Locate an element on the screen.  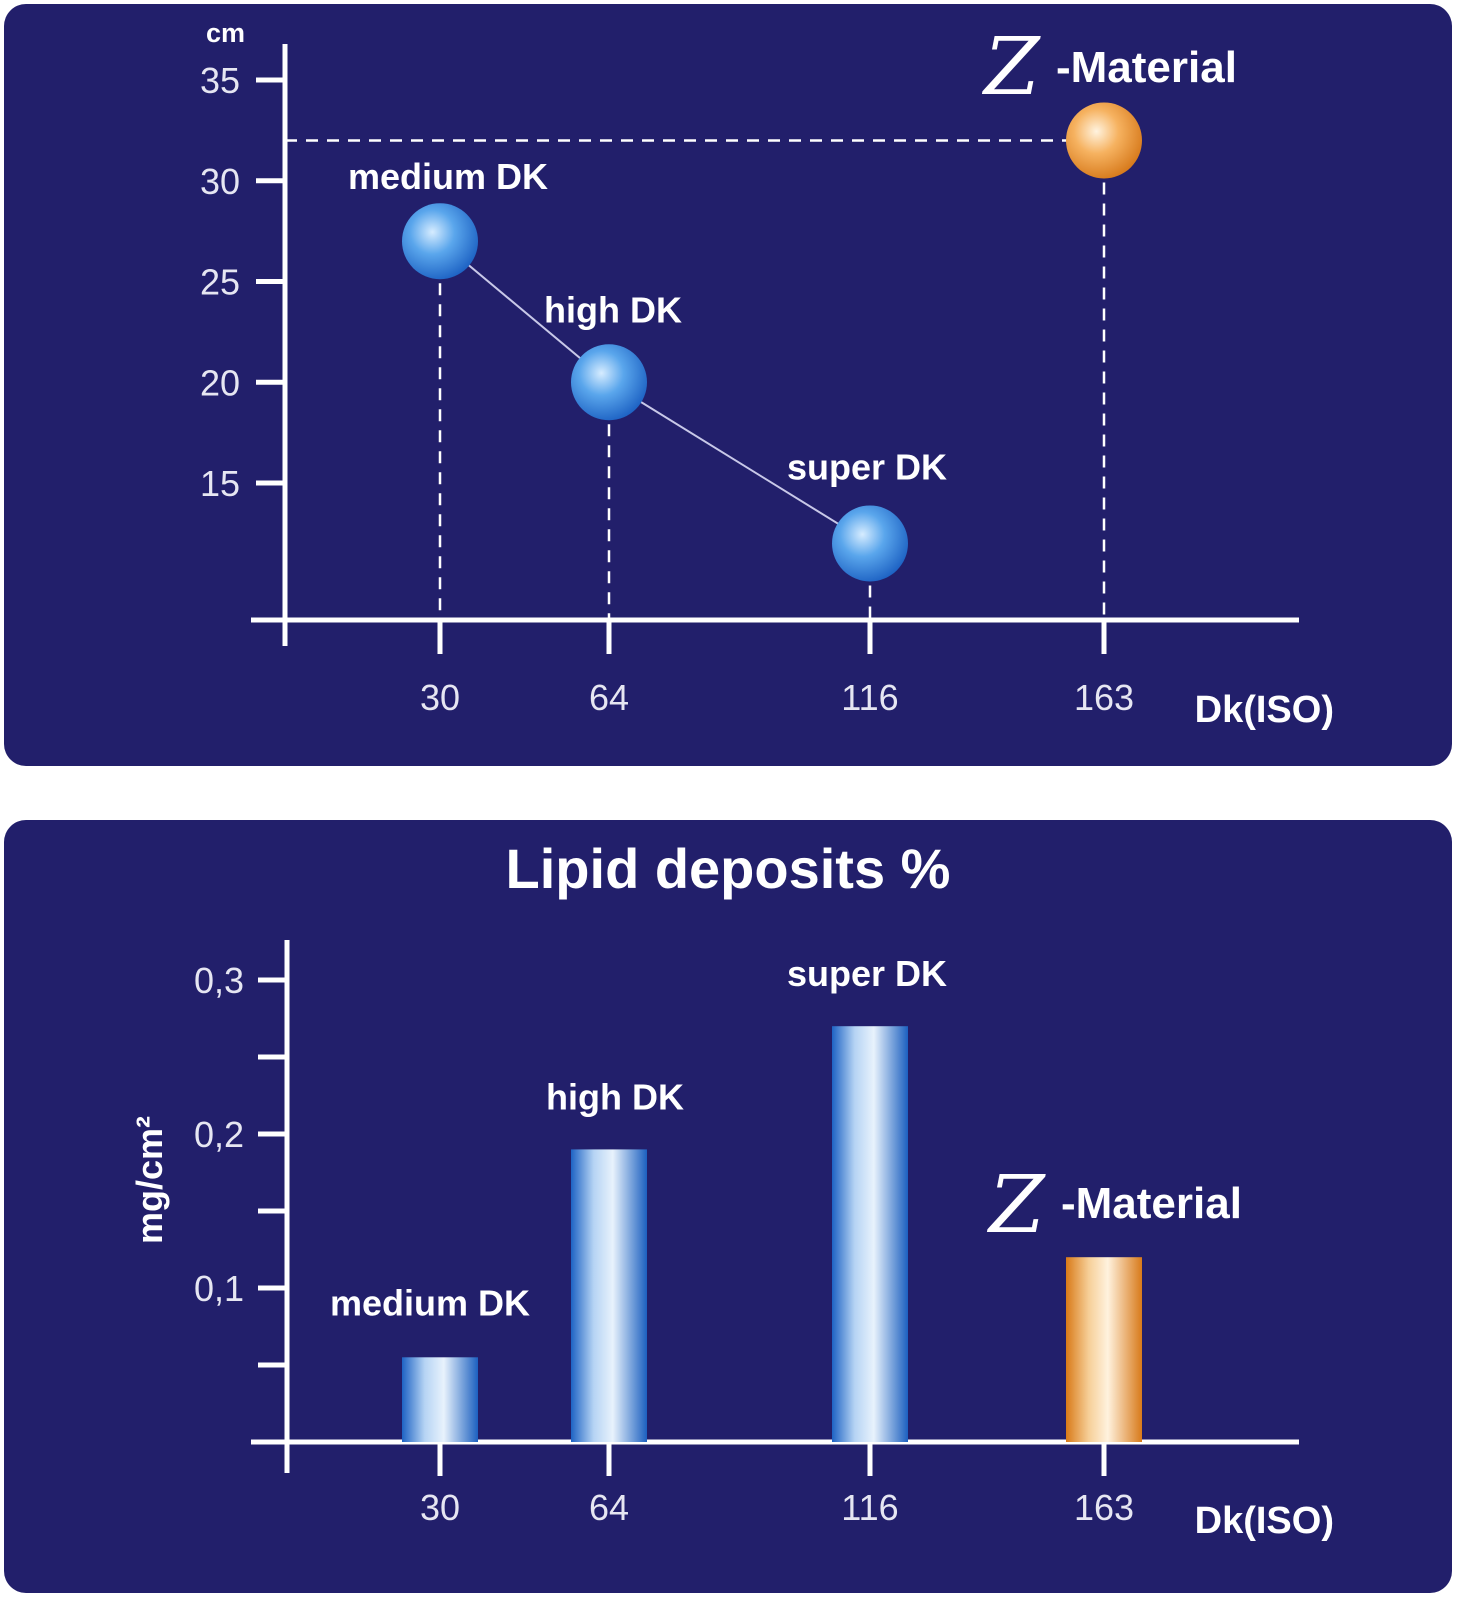
bar-label: high DK is located at coordinates (615, 1096).